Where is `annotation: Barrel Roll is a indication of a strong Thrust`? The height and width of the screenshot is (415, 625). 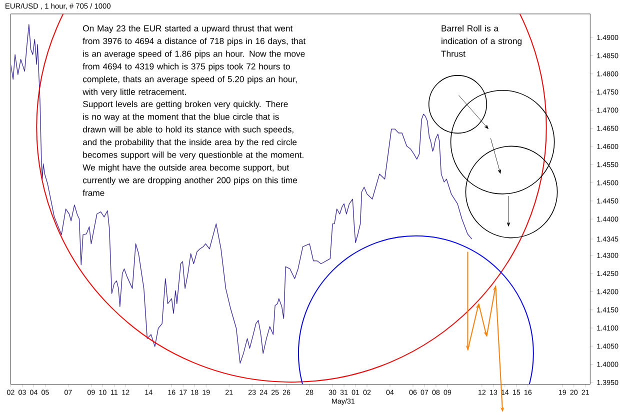 annotation: Barrel Roll is a indication of a strong Thrust is located at coordinates (481, 41).